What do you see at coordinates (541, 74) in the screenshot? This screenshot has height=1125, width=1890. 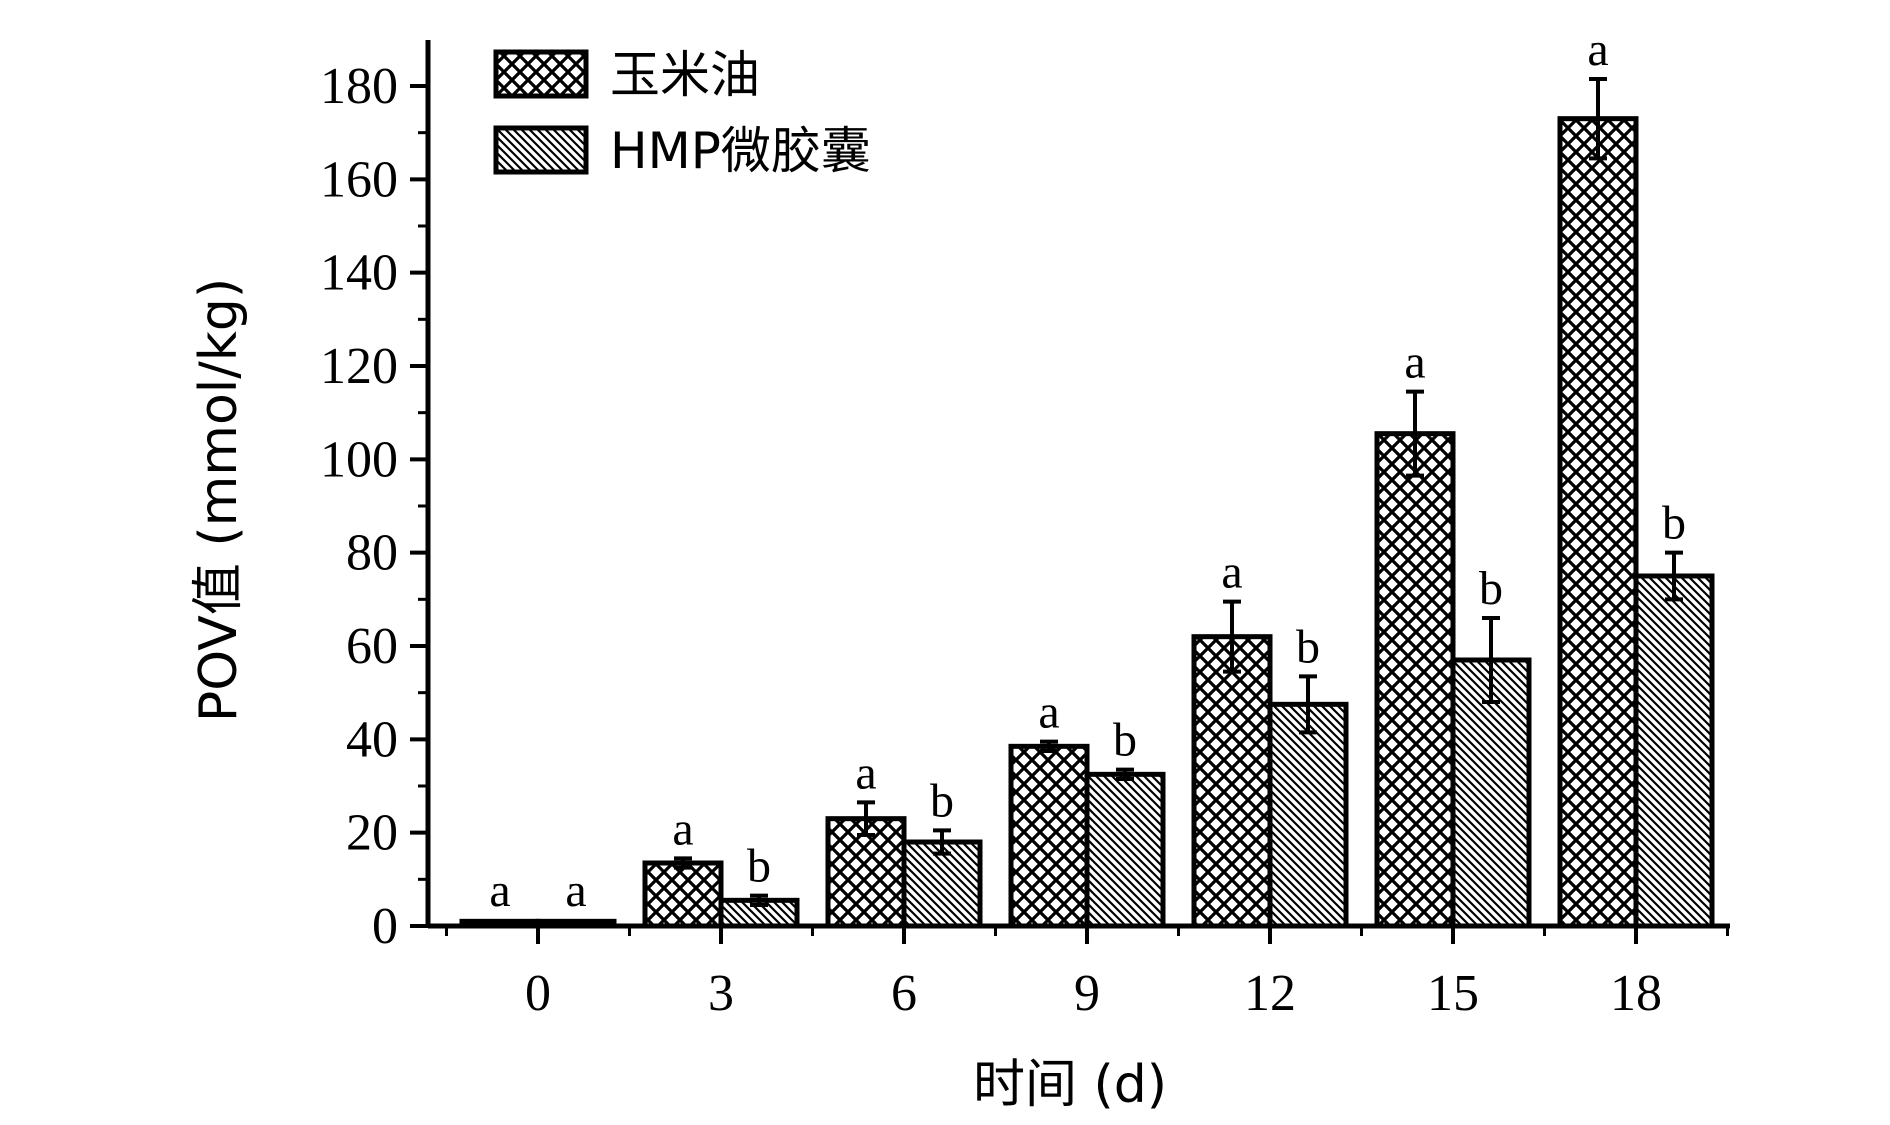 I see `legend-swatch-corn-oil` at bounding box center [541, 74].